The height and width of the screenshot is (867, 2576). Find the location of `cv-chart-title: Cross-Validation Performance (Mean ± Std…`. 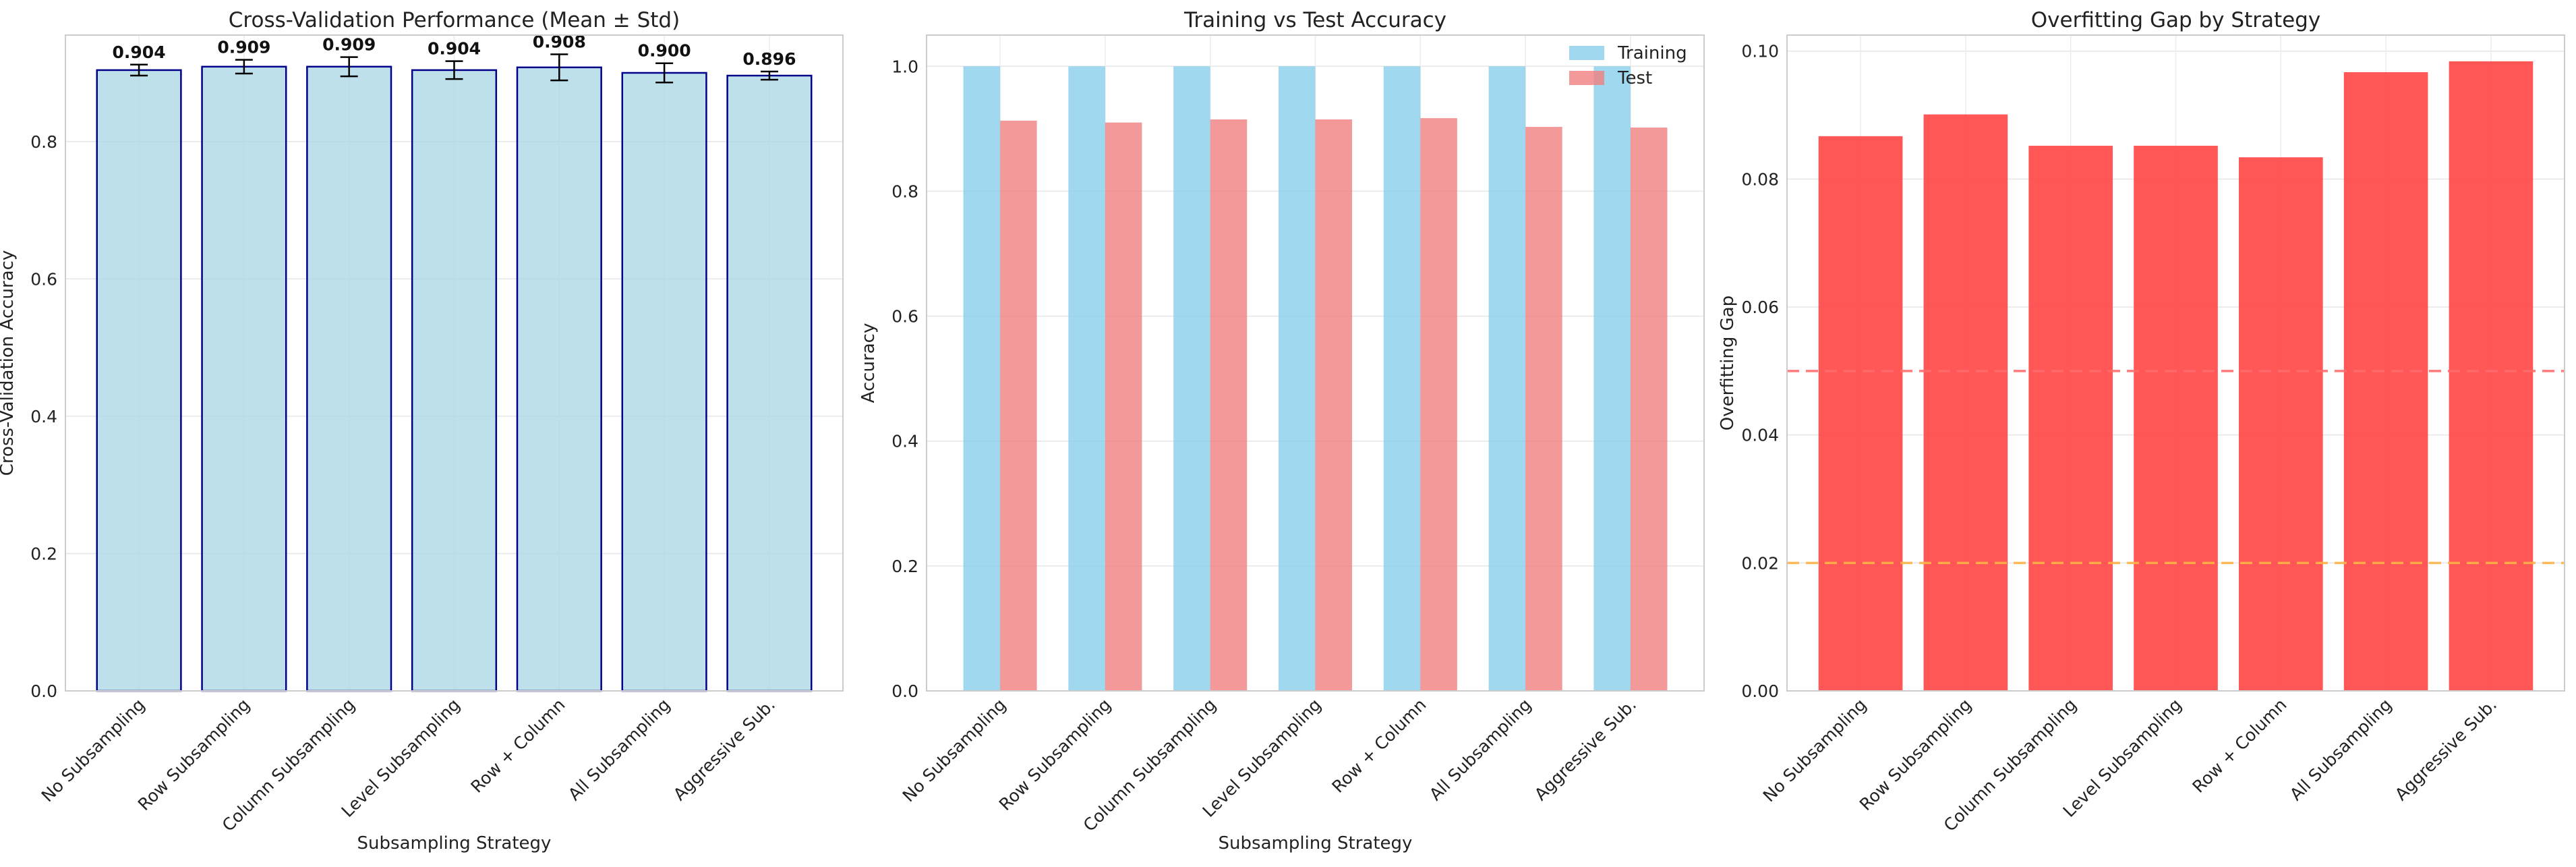

cv-chart-title: Cross-Validation Performance (Mean ± Std… is located at coordinates (455, 20).